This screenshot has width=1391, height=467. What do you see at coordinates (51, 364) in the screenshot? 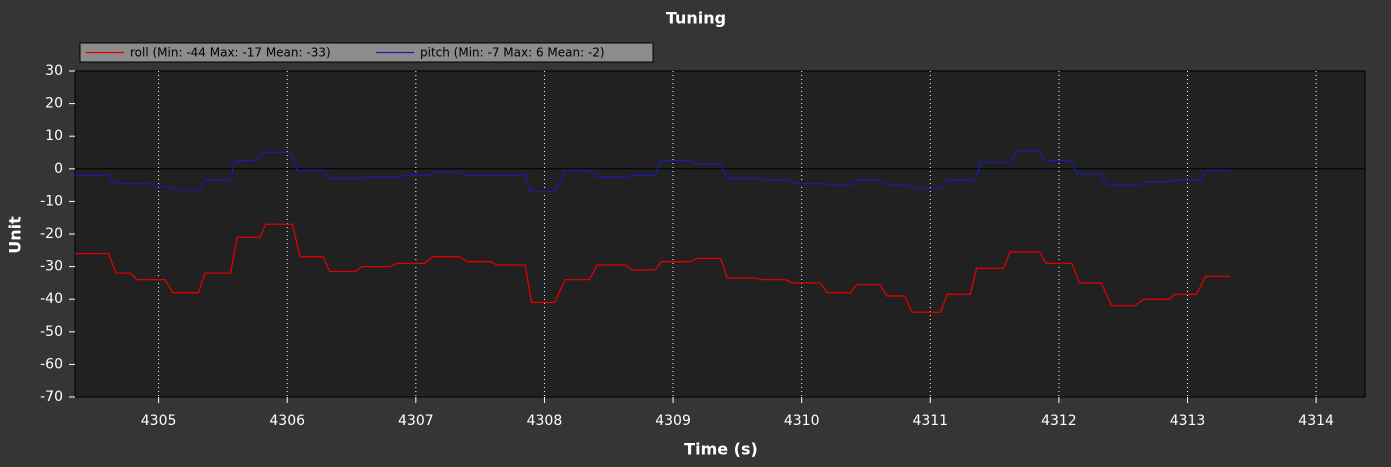
I see `y-tick-label: -60` at bounding box center [51, 364].